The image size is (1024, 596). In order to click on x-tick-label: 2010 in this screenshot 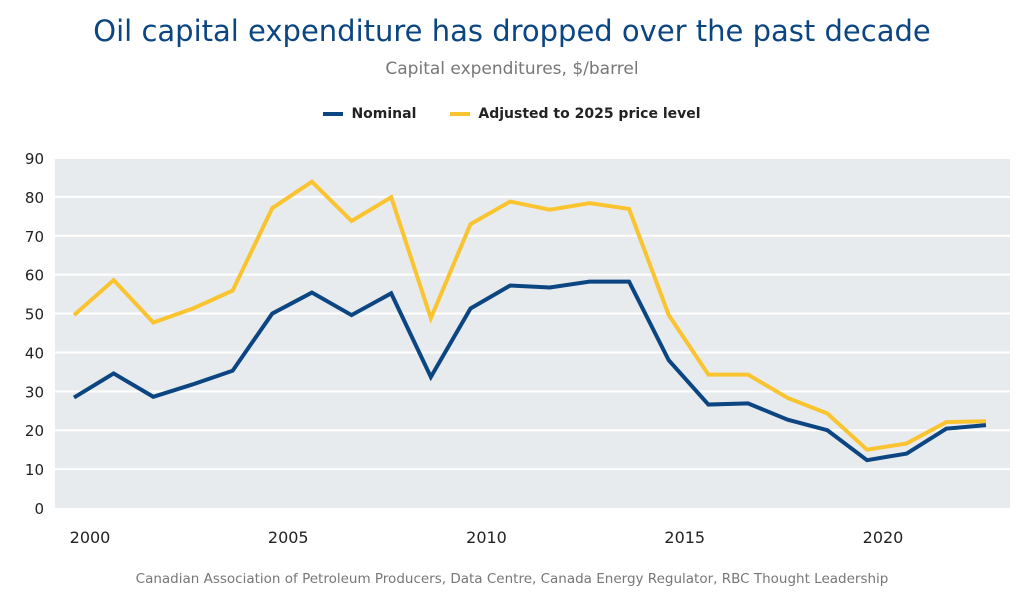, I will do `click(486, 537)`.